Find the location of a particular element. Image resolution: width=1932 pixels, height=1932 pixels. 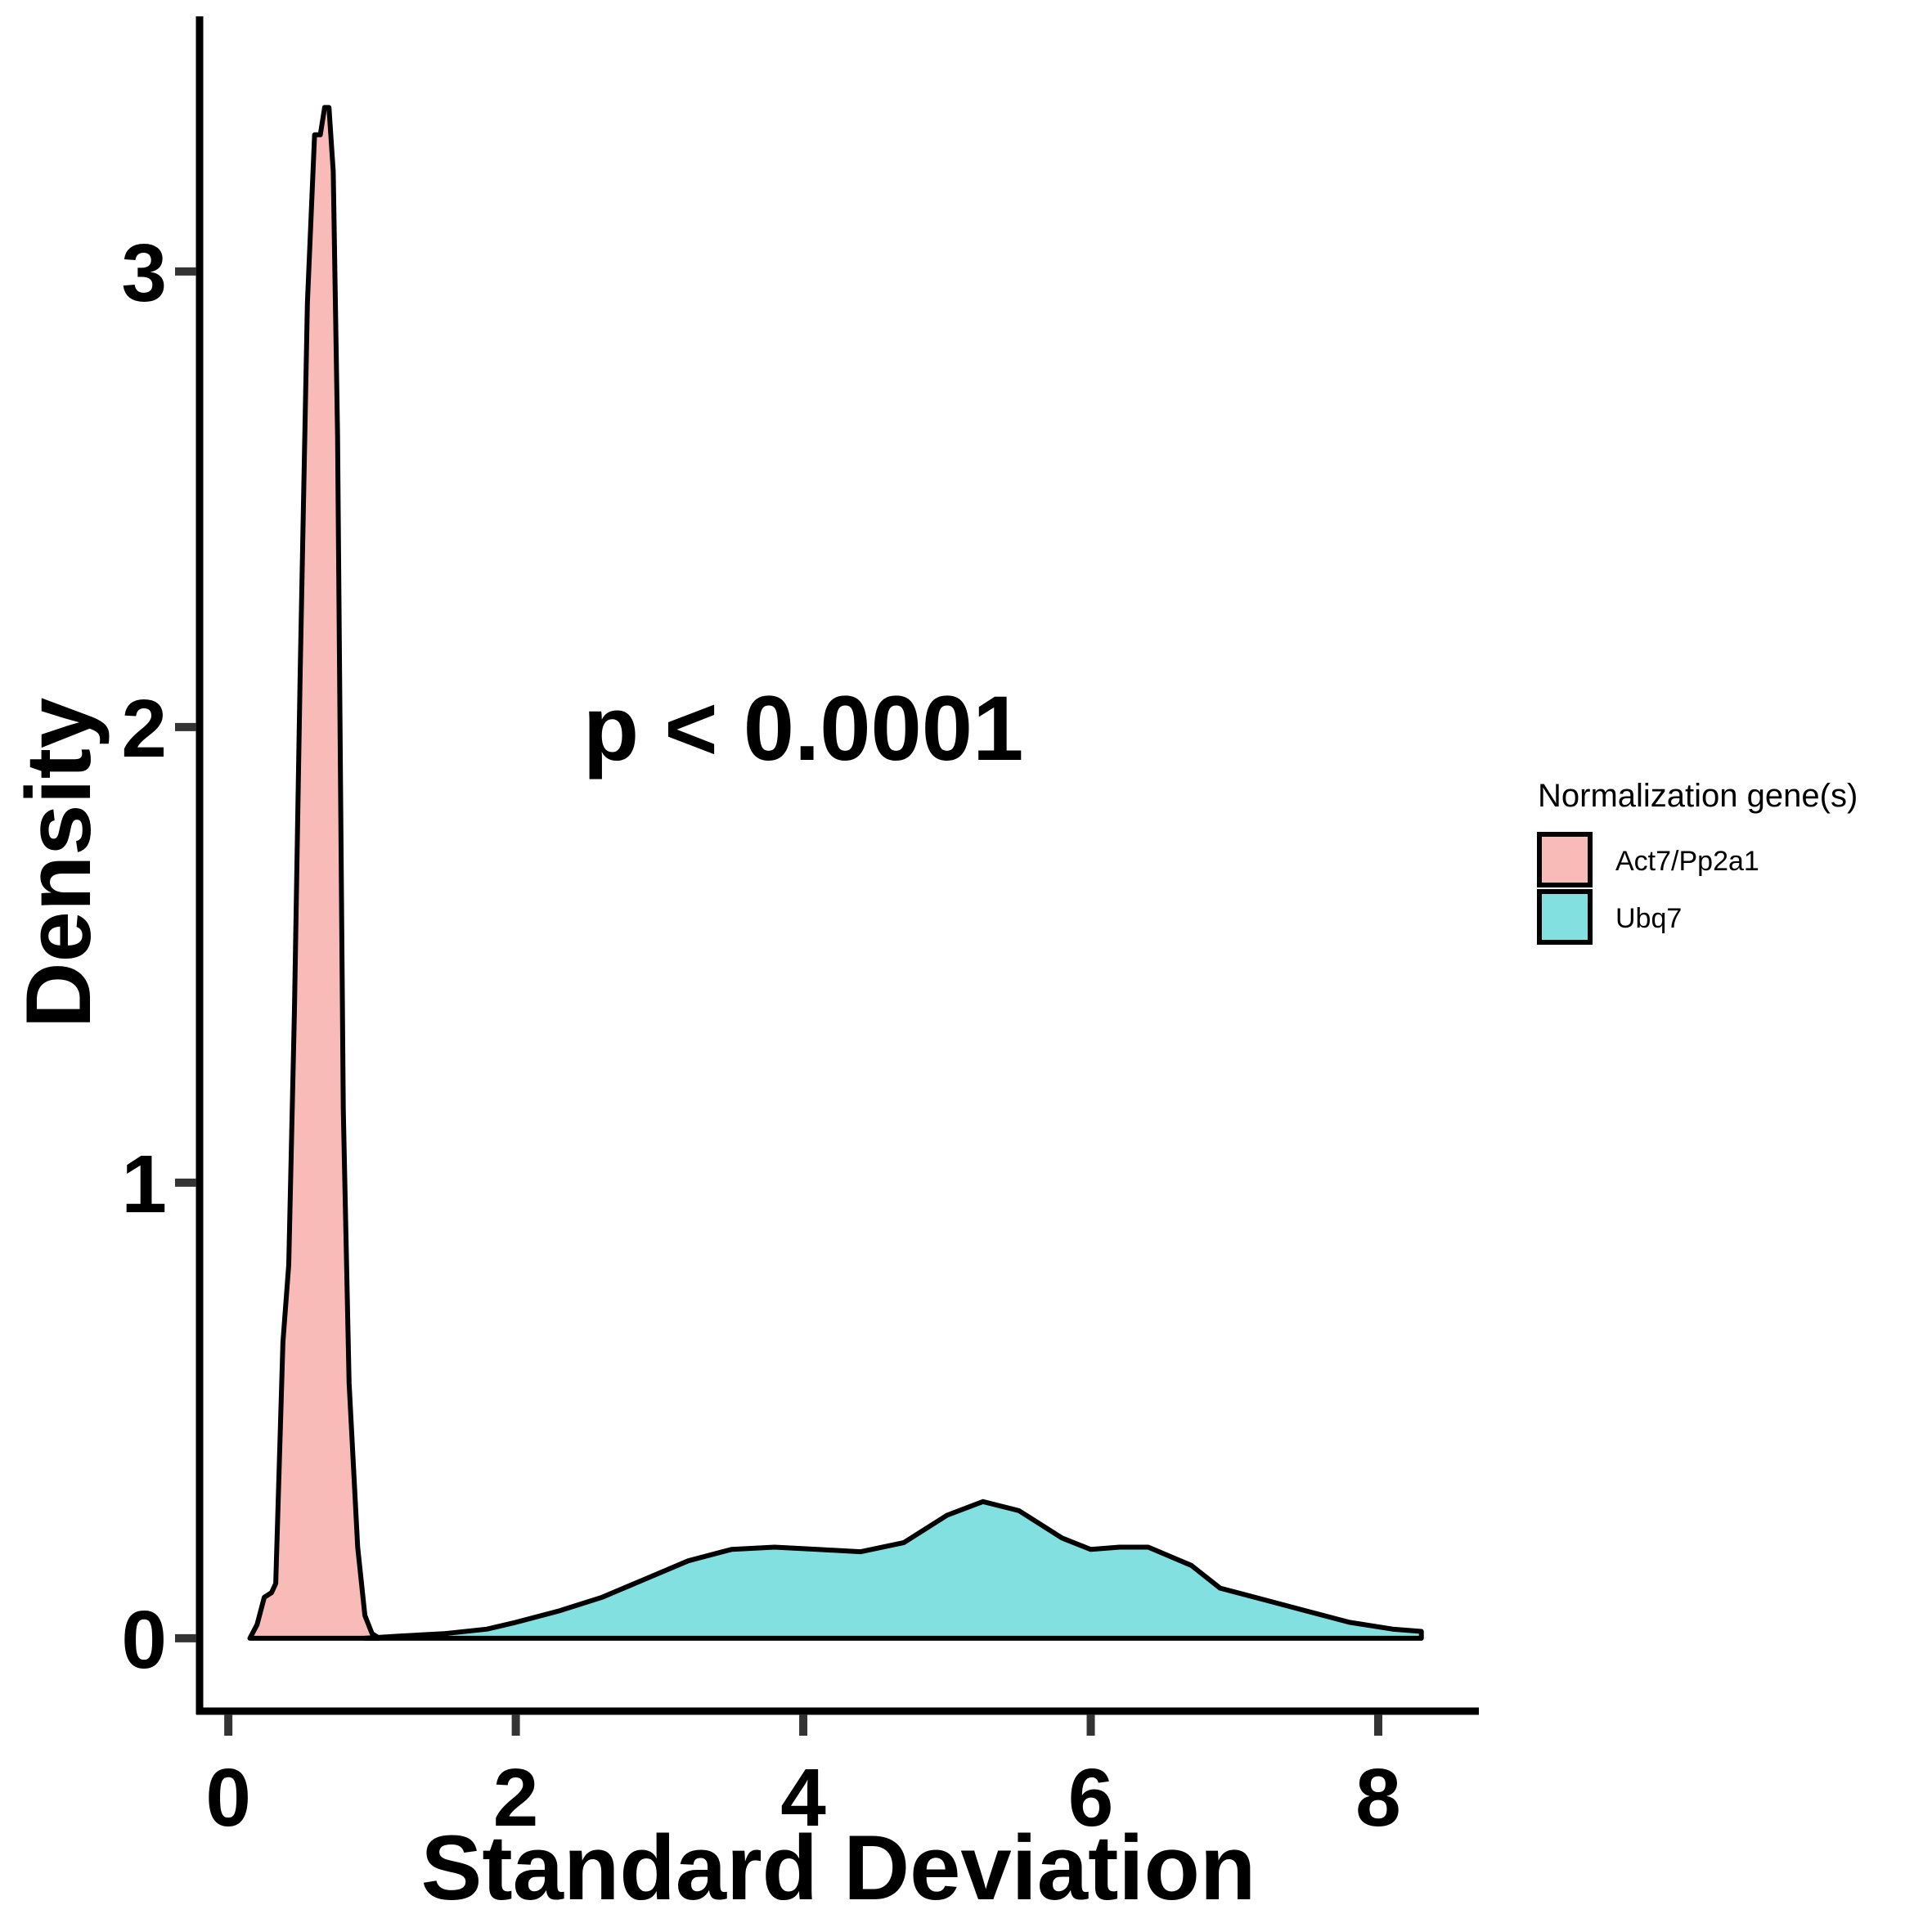

y-tick-label: 0 is located at coordinates (144, 1640).